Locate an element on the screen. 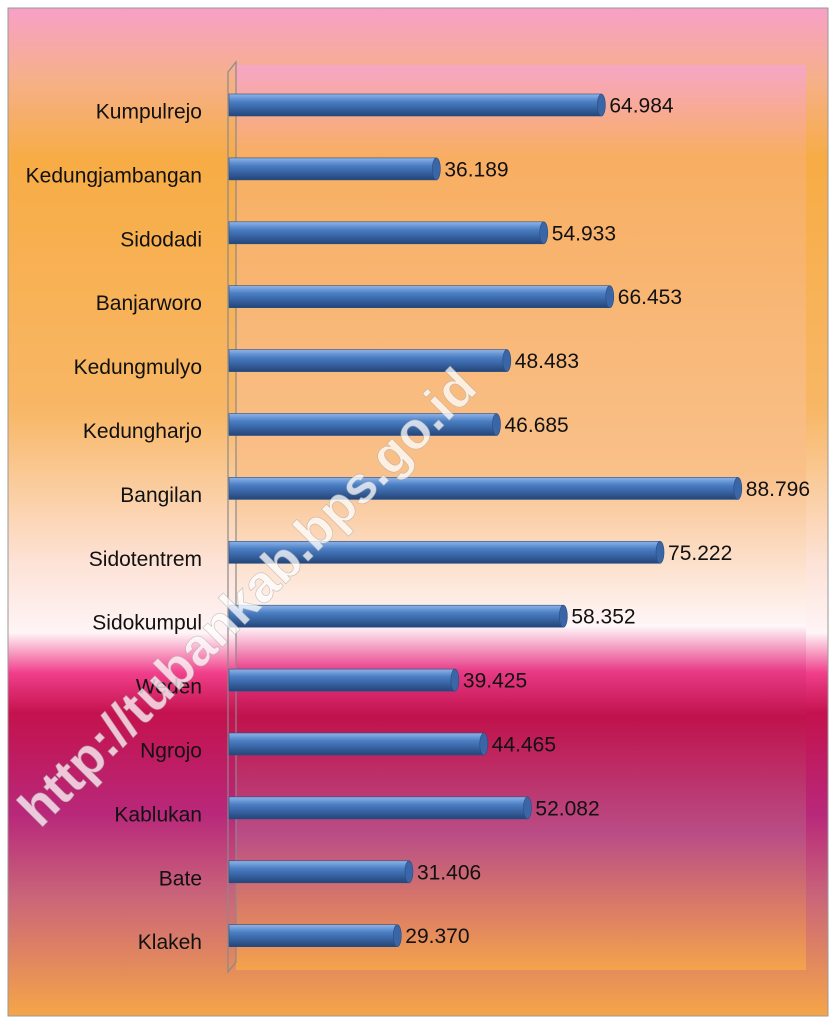 The image size is (831, 1020). category-label: Kedungharjo is located at coordinates (142, 431).